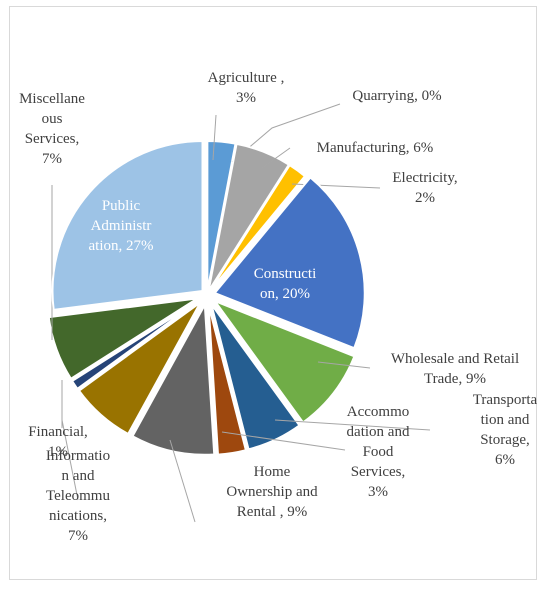 Image resolution: width=539 pixels, height=594 pixels. I want to click on data-label-home-ownership-and-rental: Home Ownership and Rental , 9%, so click(272, 492).